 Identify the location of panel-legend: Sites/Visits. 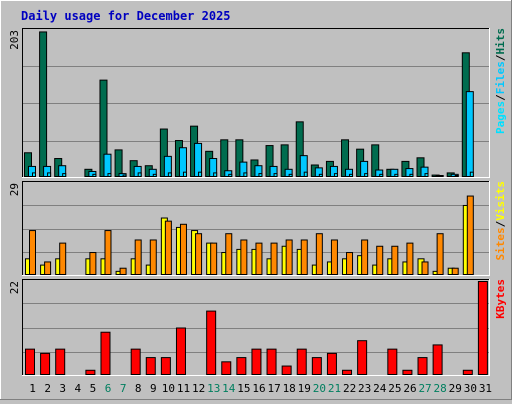
(500, 221).